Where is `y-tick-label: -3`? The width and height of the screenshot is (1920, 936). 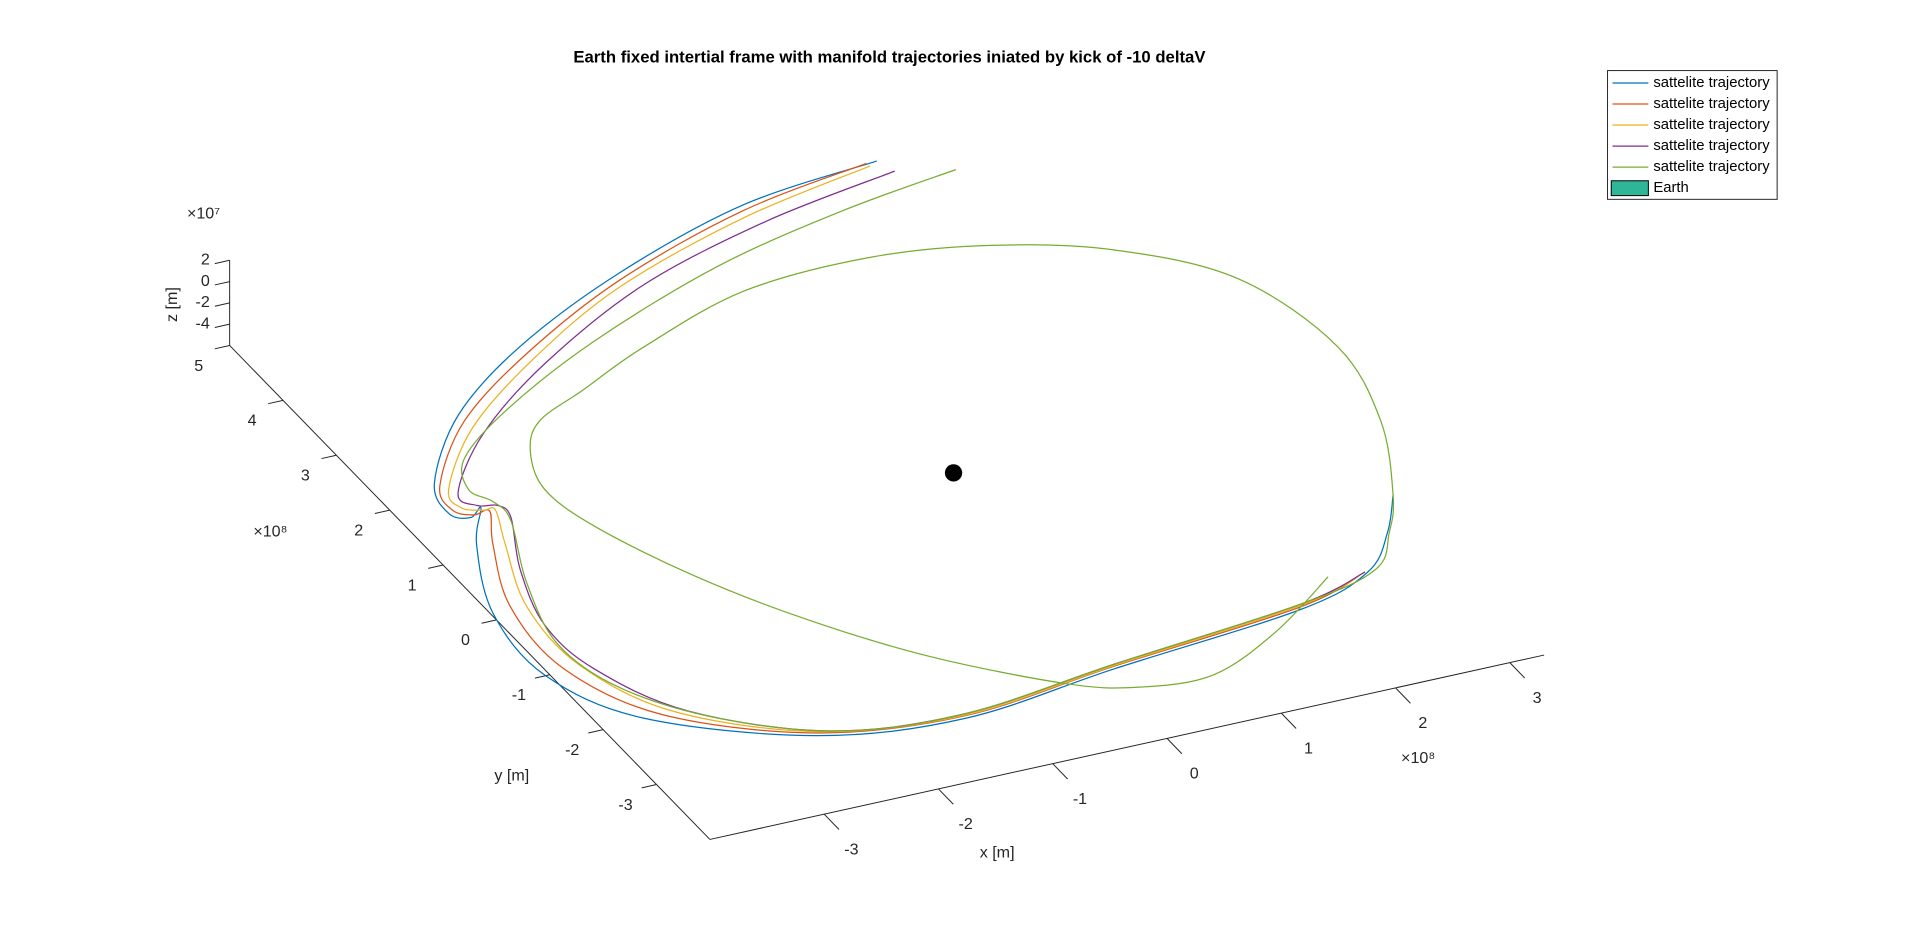 y-tick-label: -3 is located at coordinates (625, 805).